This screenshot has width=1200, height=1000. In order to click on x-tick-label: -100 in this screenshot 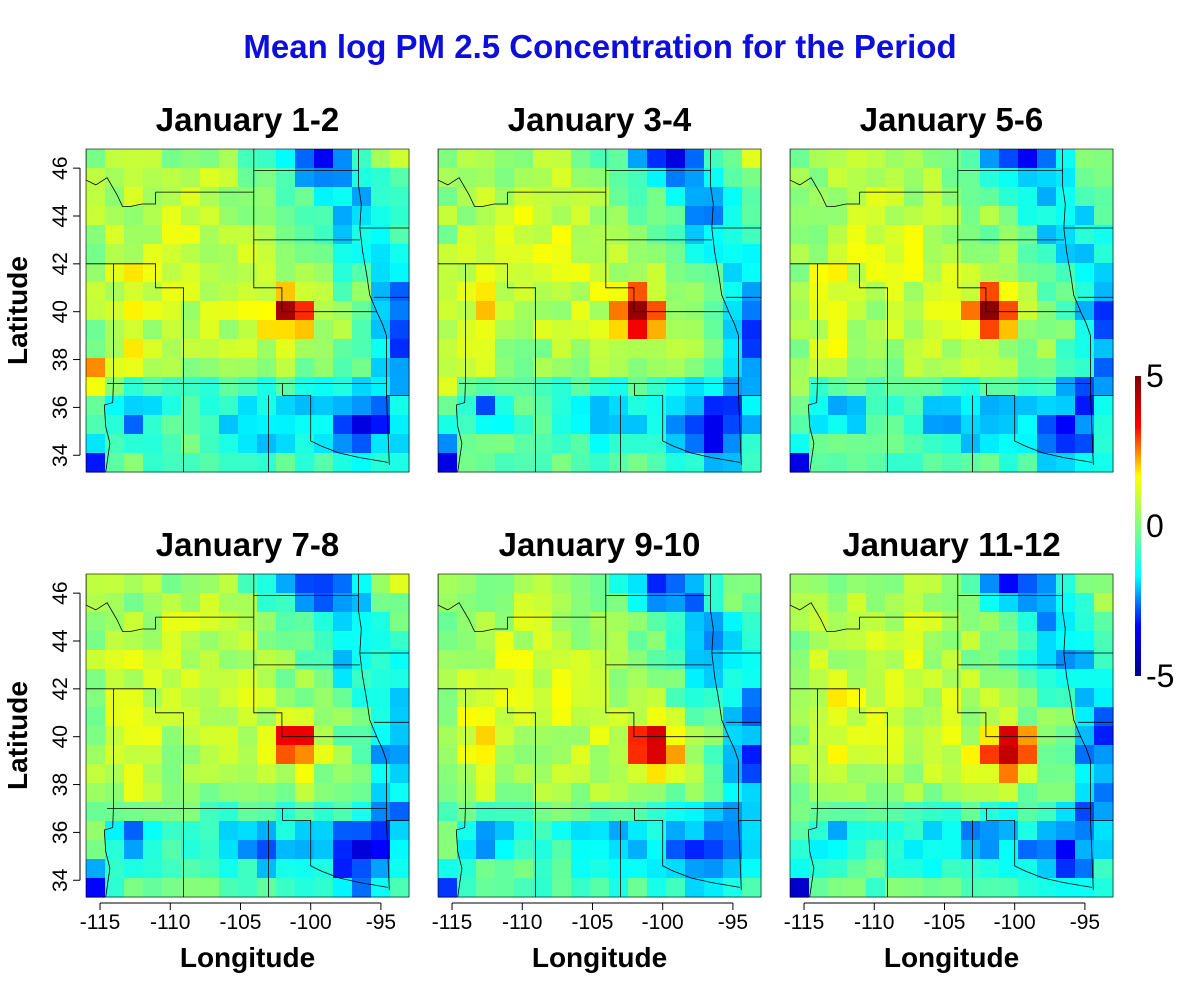, I will do `click(663, 922)`.